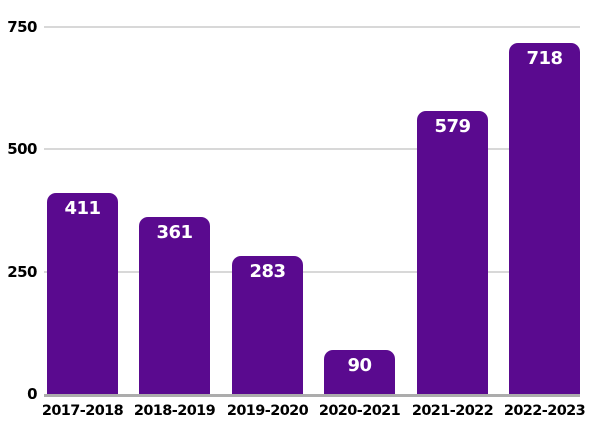 This screenshot has height=432, width=603. Describe the element at coordinates (312, 395) in the screenshot. I see `x-axis-line` at that location.